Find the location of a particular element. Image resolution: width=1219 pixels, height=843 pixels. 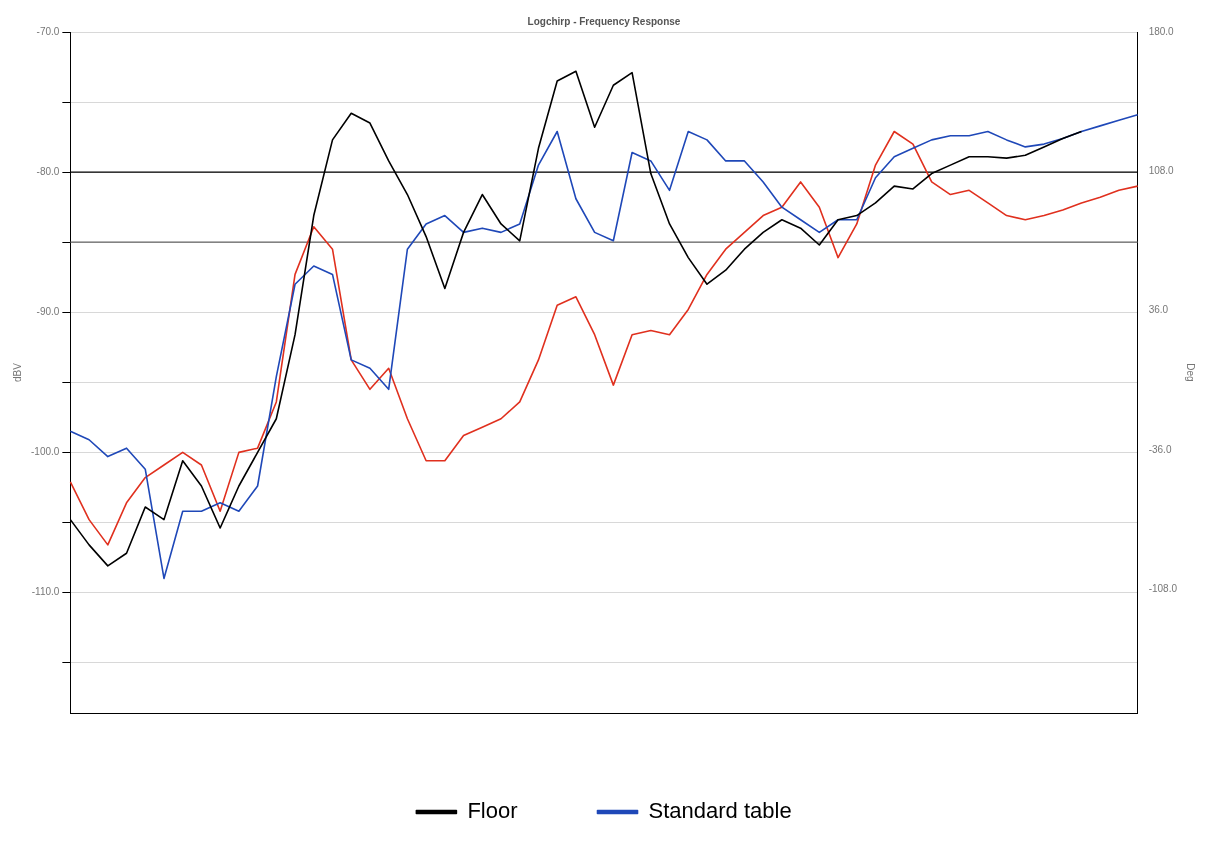

y2-tick-label: -108.0 is located at coordinates (1163, 589).